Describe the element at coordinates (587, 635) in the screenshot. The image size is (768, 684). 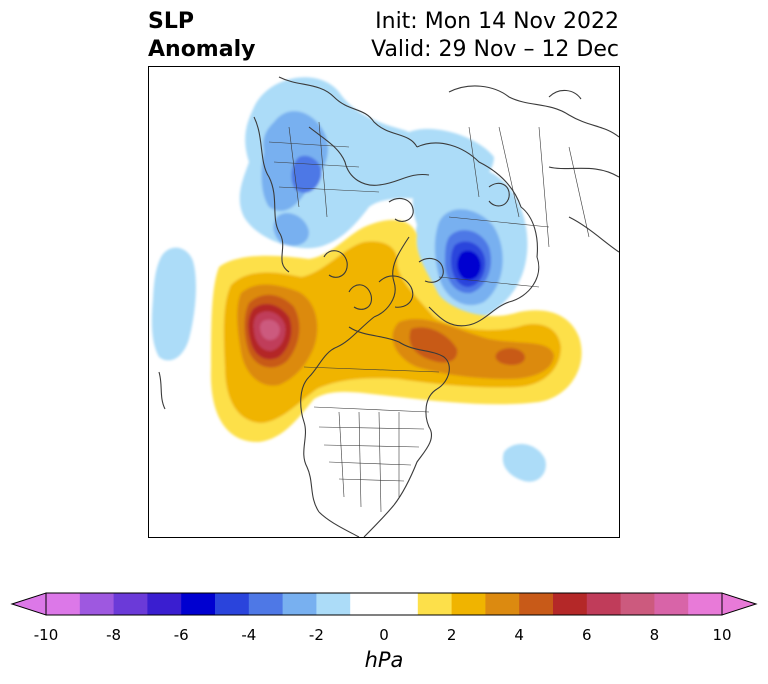
I see `colorbar-tick-label: 6` at that location.